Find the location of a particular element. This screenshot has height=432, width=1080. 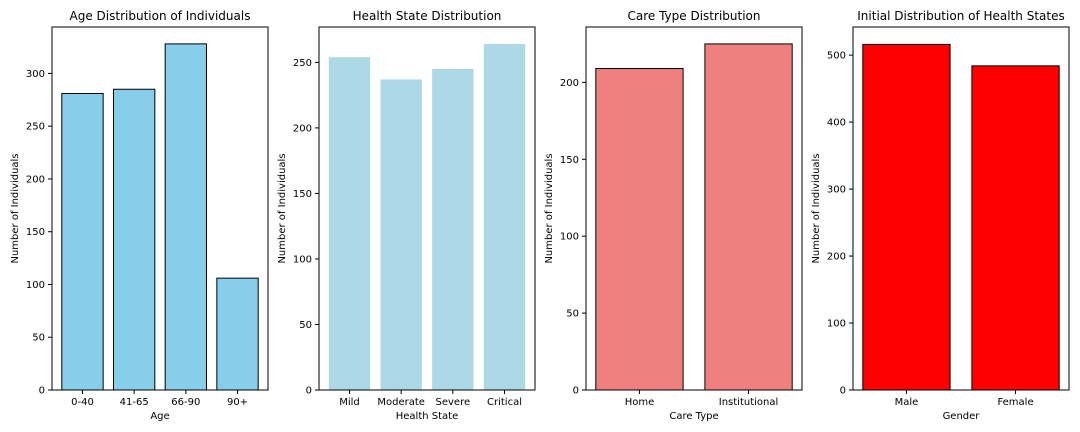

x-axis-label: Age is located at coordinates (159, 416).